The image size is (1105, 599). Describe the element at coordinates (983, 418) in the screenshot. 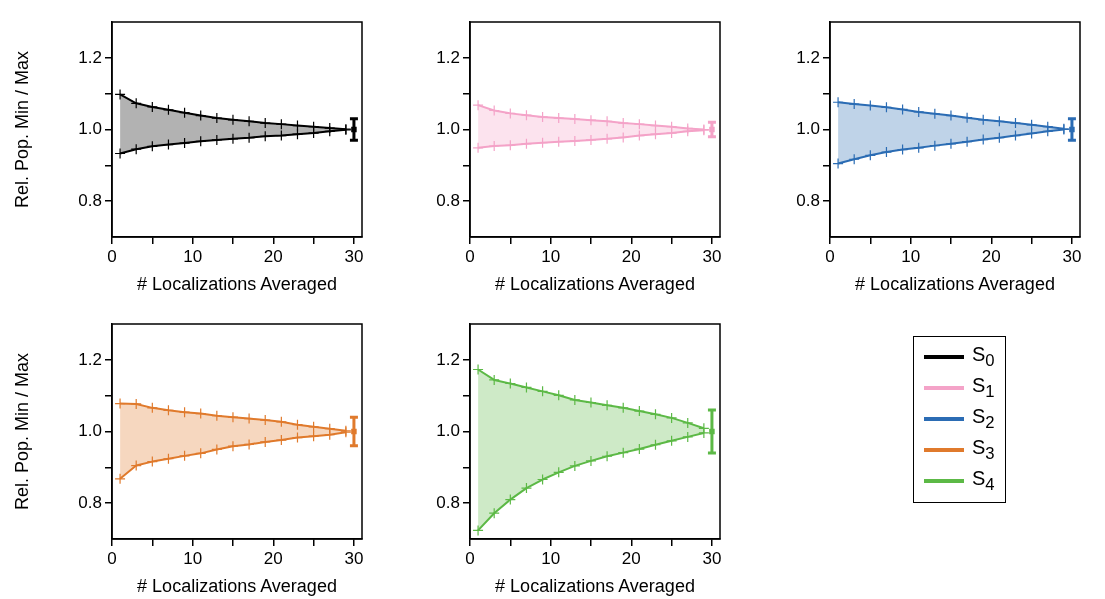

I see `legend-label: S$_{2}$` at that location.